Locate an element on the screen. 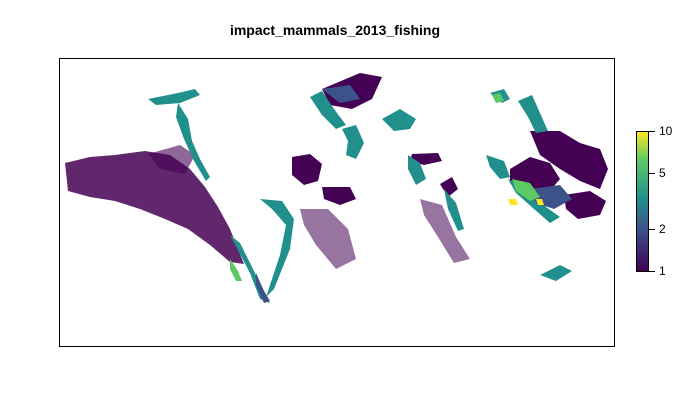 The height and width of the screenshot is (420, 700). patagonia-mid-impact is located at coordinates (263, 288).